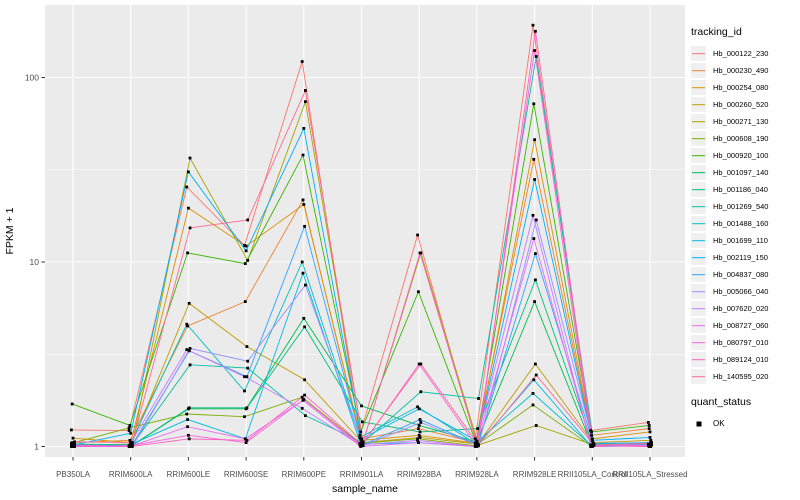 The width and height of the screenshot is (800, 500). I want to click on legend-item-label: Hb_000608_190, so click(741, 138).